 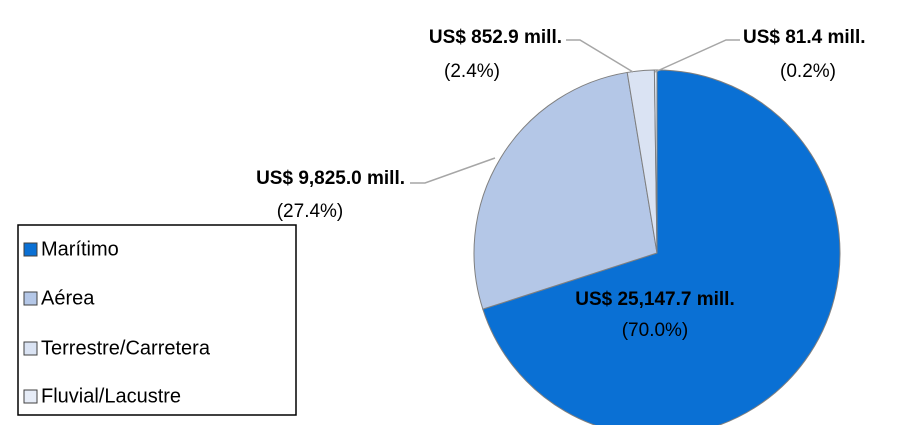 What do you see at coordinates (157, 320) in the screenshot?
I see `legend-box` at bounding box center [157, 320].